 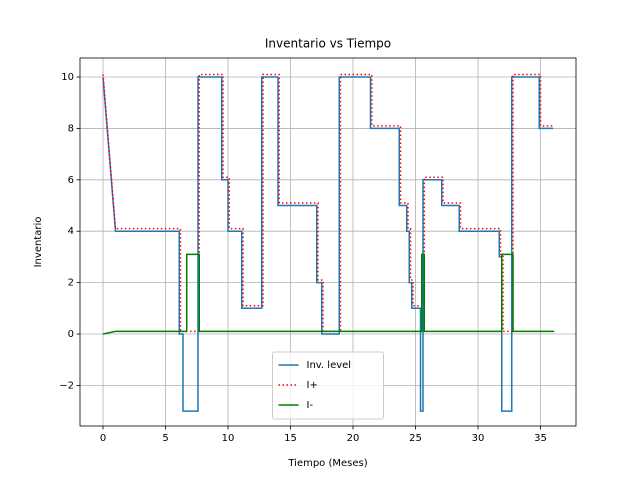 I want to click on x-tick-label: 20, so click(x=353, y=438).